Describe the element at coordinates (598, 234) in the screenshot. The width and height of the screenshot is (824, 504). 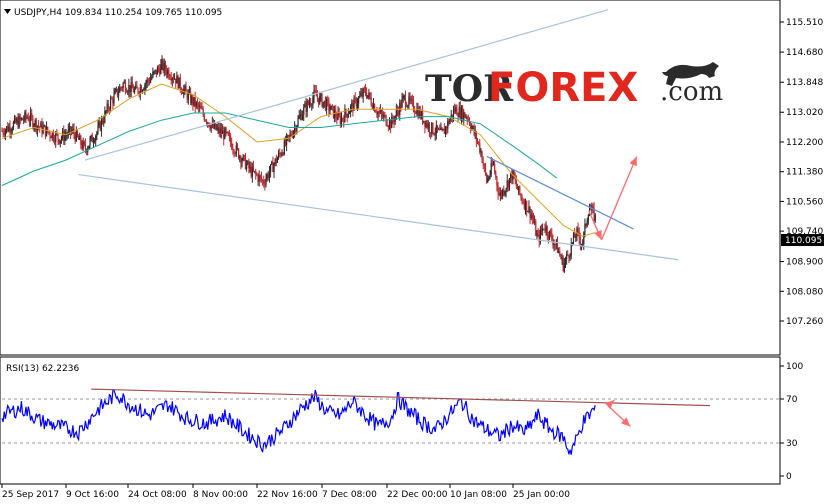
I see `forecast-arrow-1-head` at that location.